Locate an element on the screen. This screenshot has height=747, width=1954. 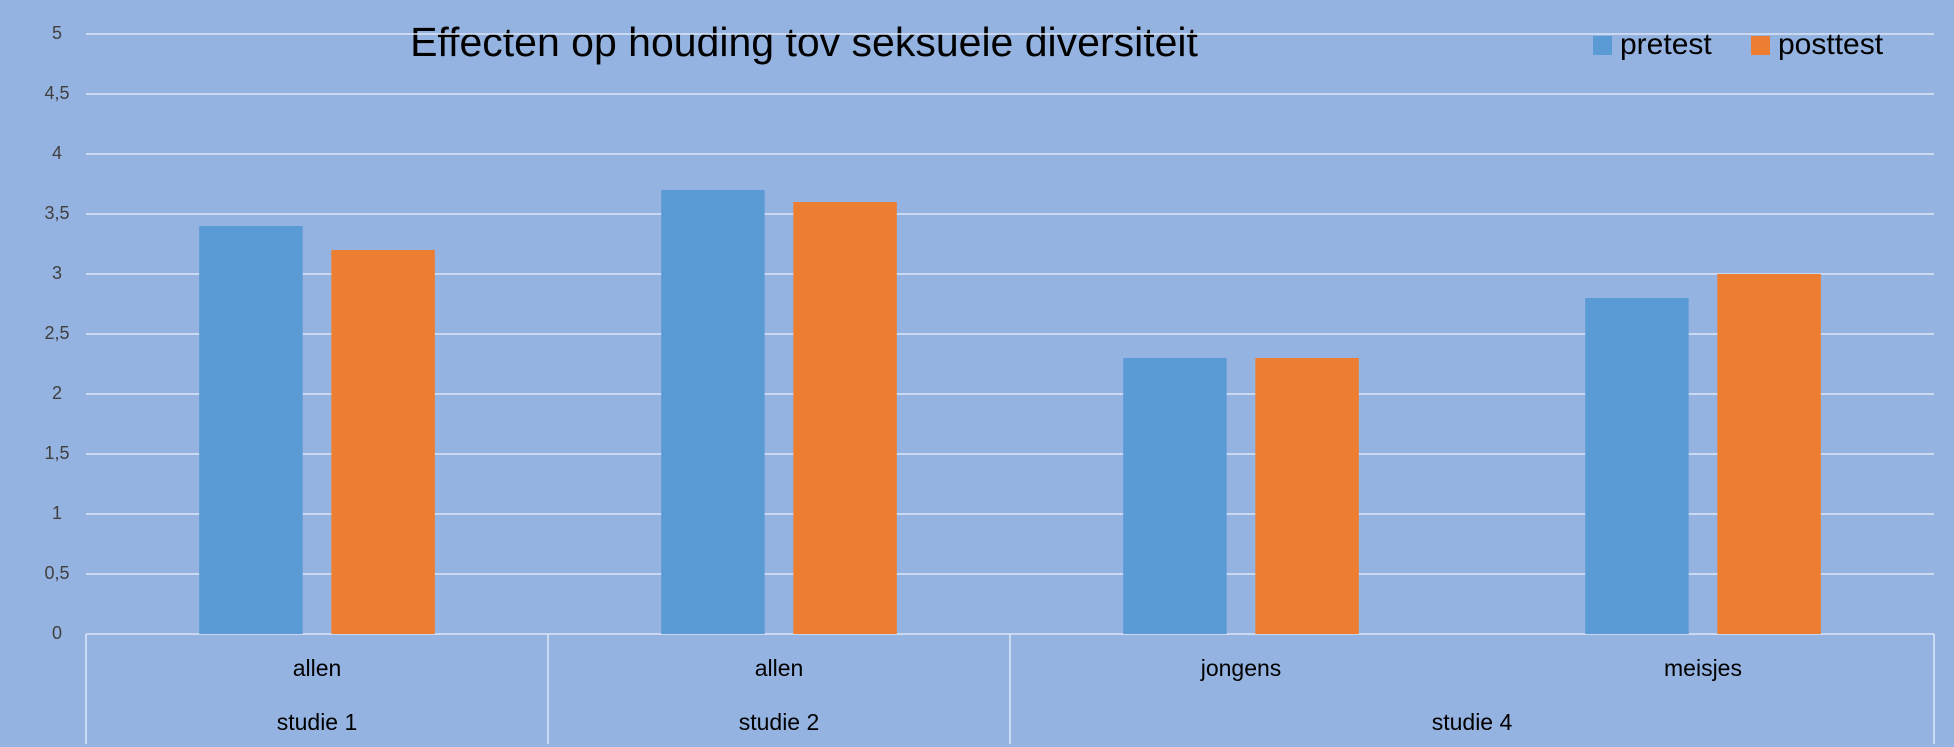
y-tick-label: 0 is located at coordinates (57, 633).